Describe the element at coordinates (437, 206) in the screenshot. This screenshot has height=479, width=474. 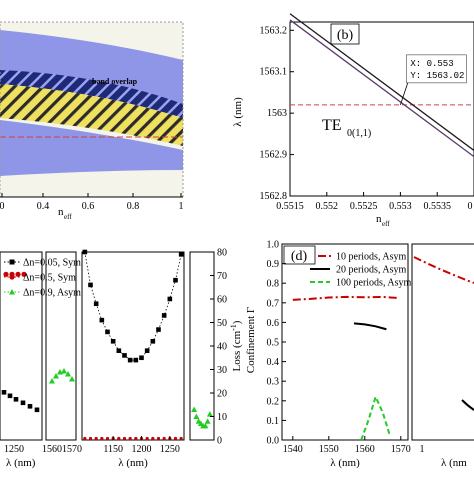
I see `x-tick-label: 0.5535` at that location.